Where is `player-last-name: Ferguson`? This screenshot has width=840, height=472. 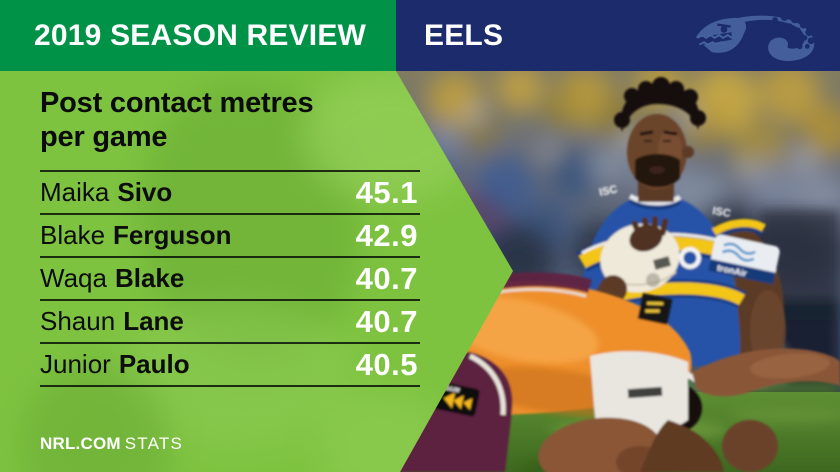 player-last-name: Ferguson is located at coordinates (172, 235).